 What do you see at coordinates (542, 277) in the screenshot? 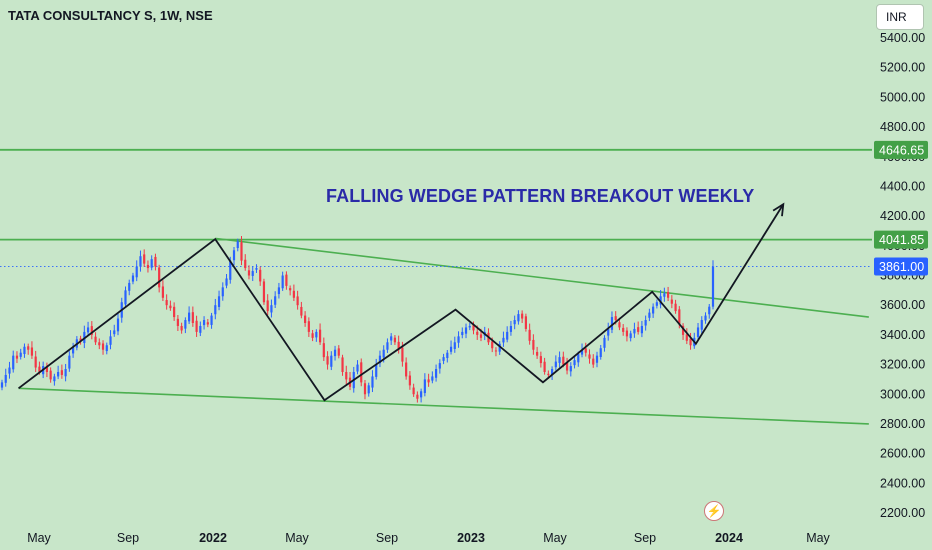
I see `wedge-line-upper` at bounding box center [542, 277].